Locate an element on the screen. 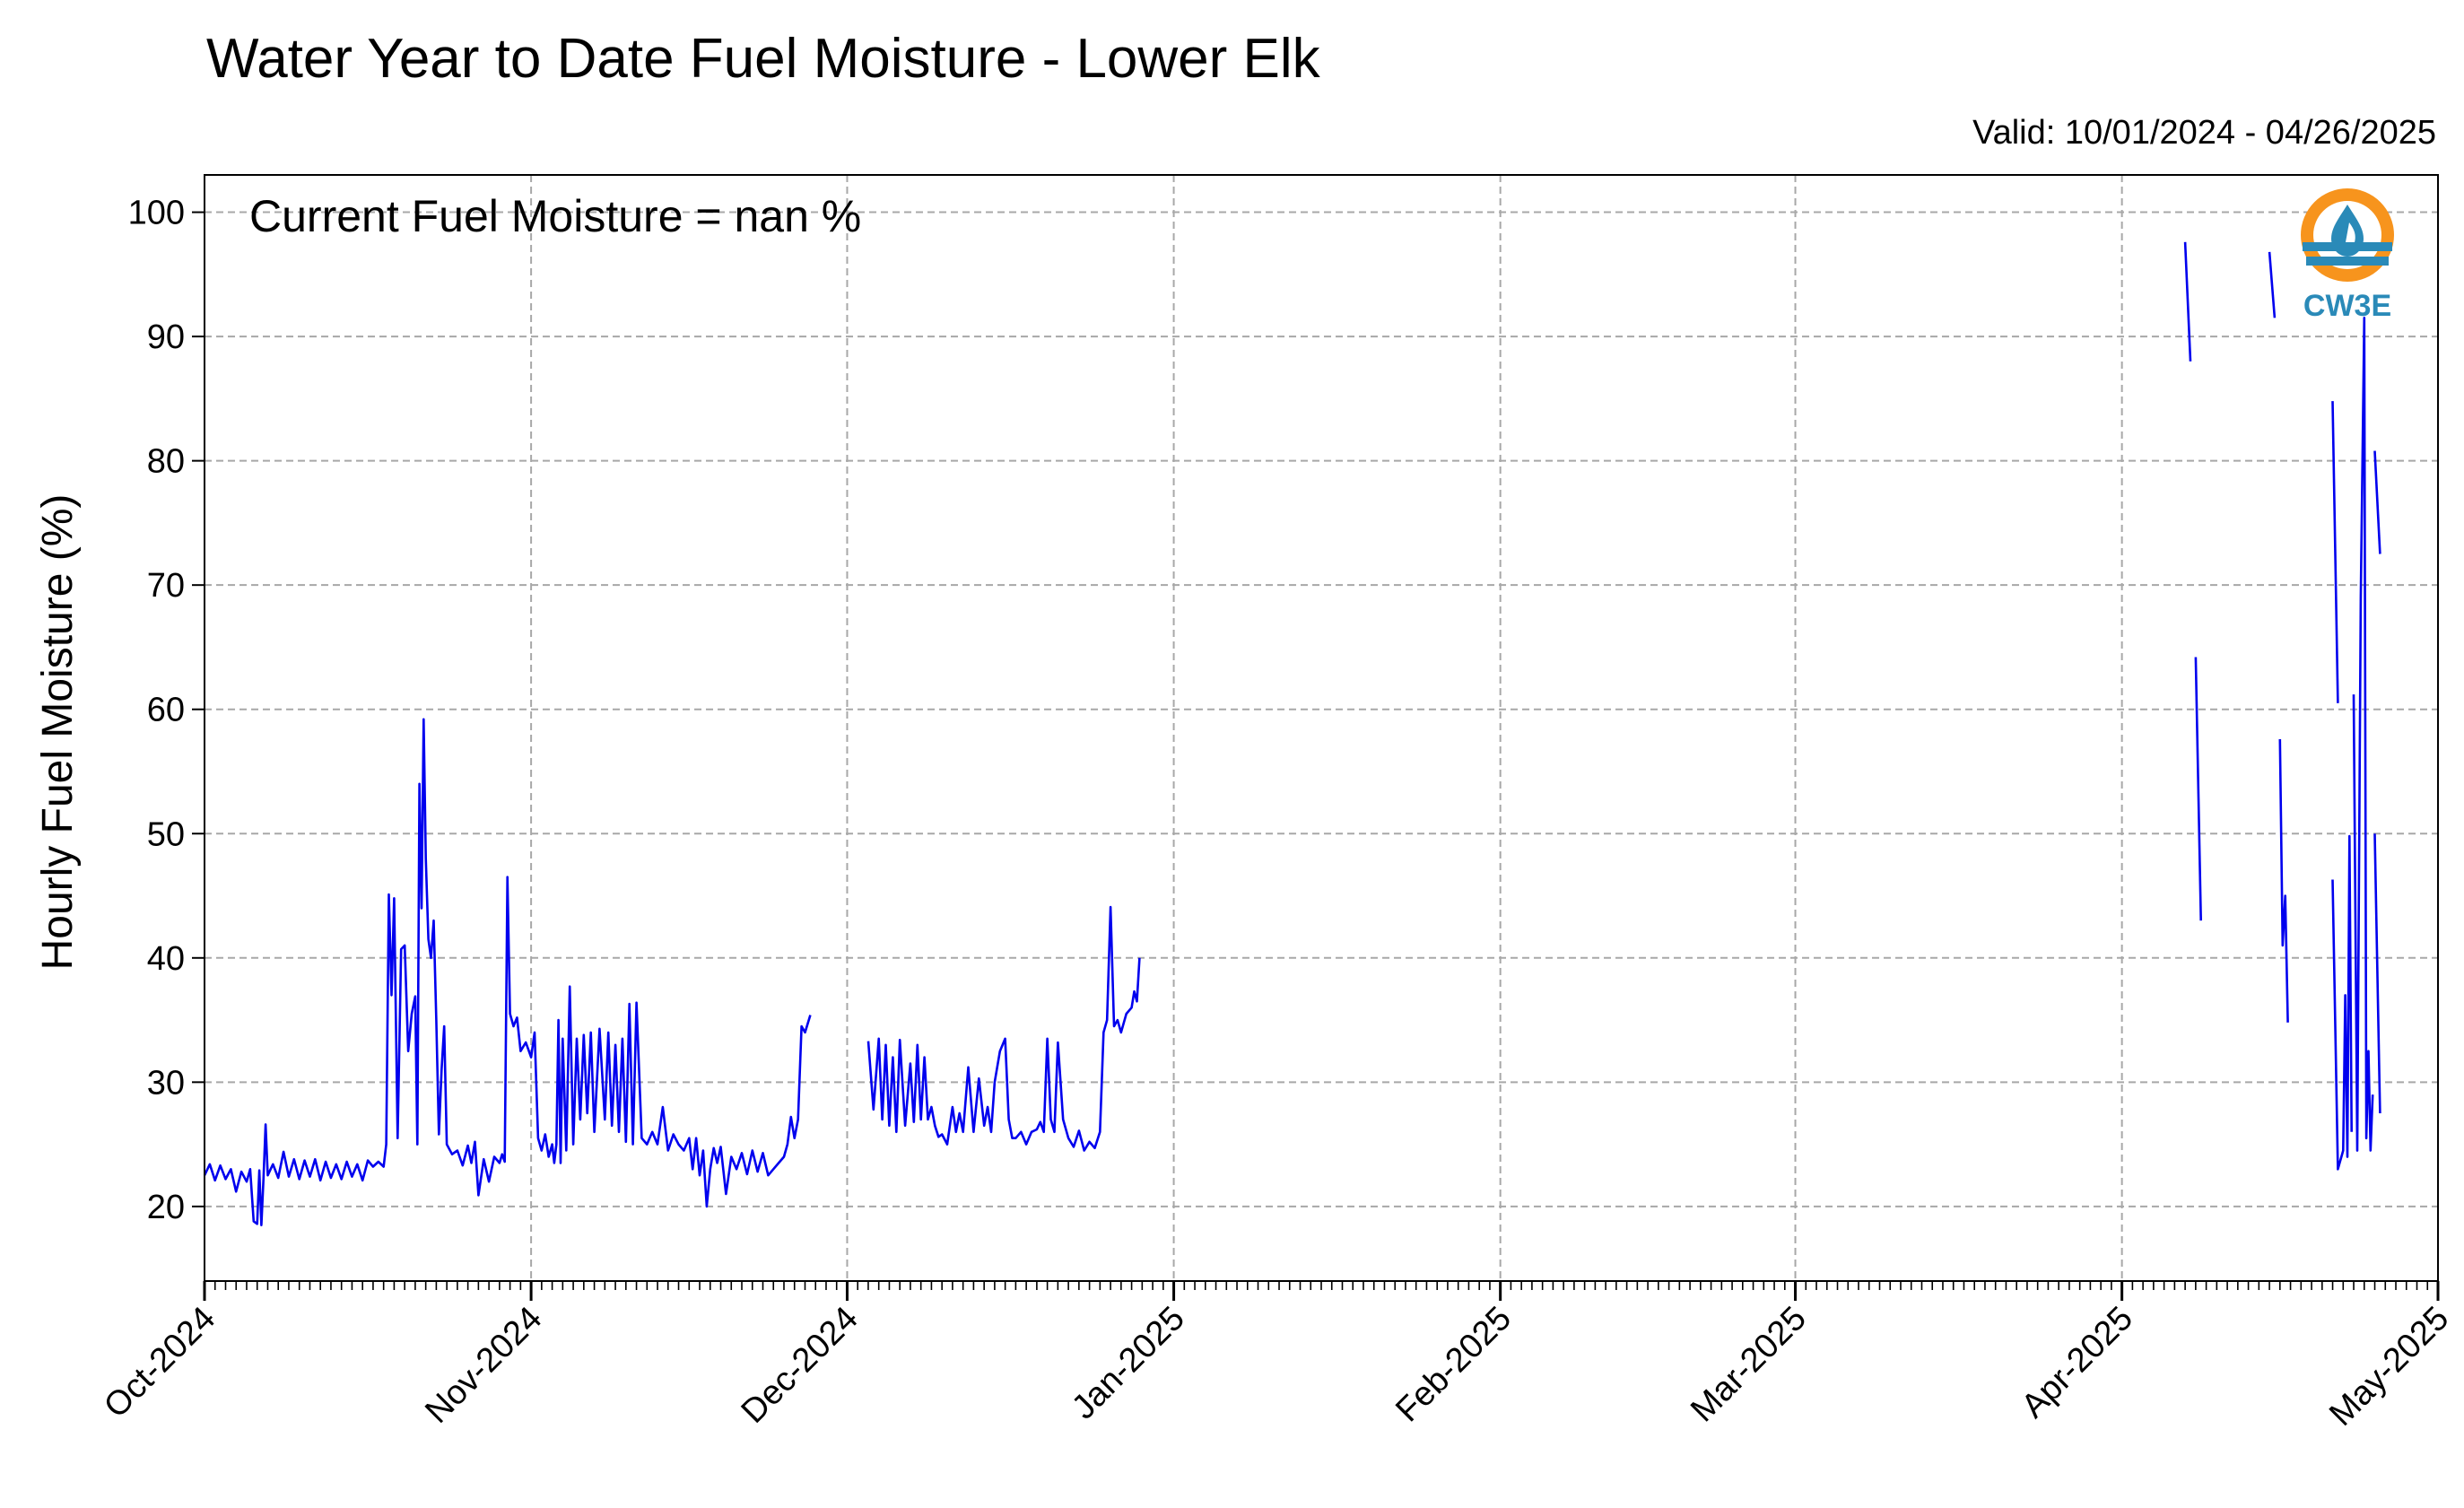 This screenshot has width=2464, height=1508. x-tick-label: Apr-2025 is located at coordinates (2077, 1362).